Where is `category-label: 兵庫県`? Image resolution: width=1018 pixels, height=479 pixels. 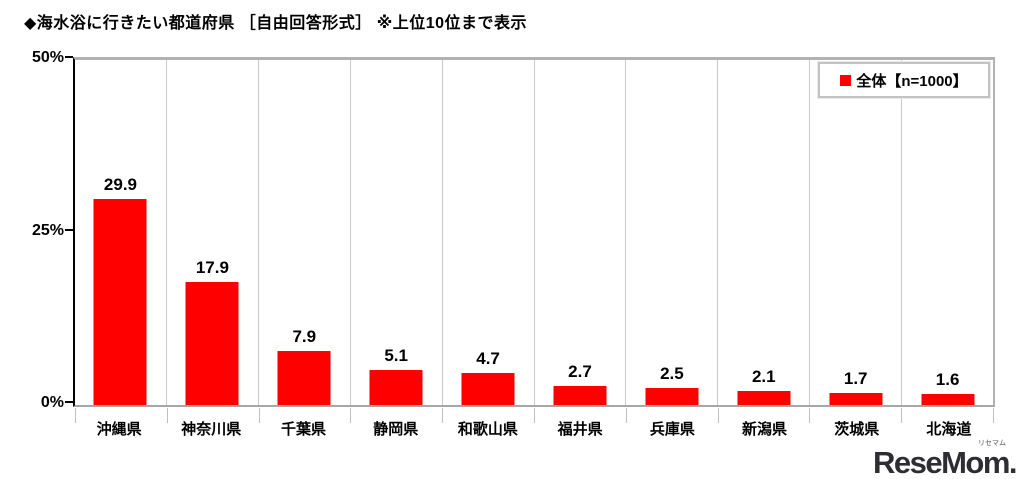 category-label: 兵庫県 is located at coordinates (672, 429).